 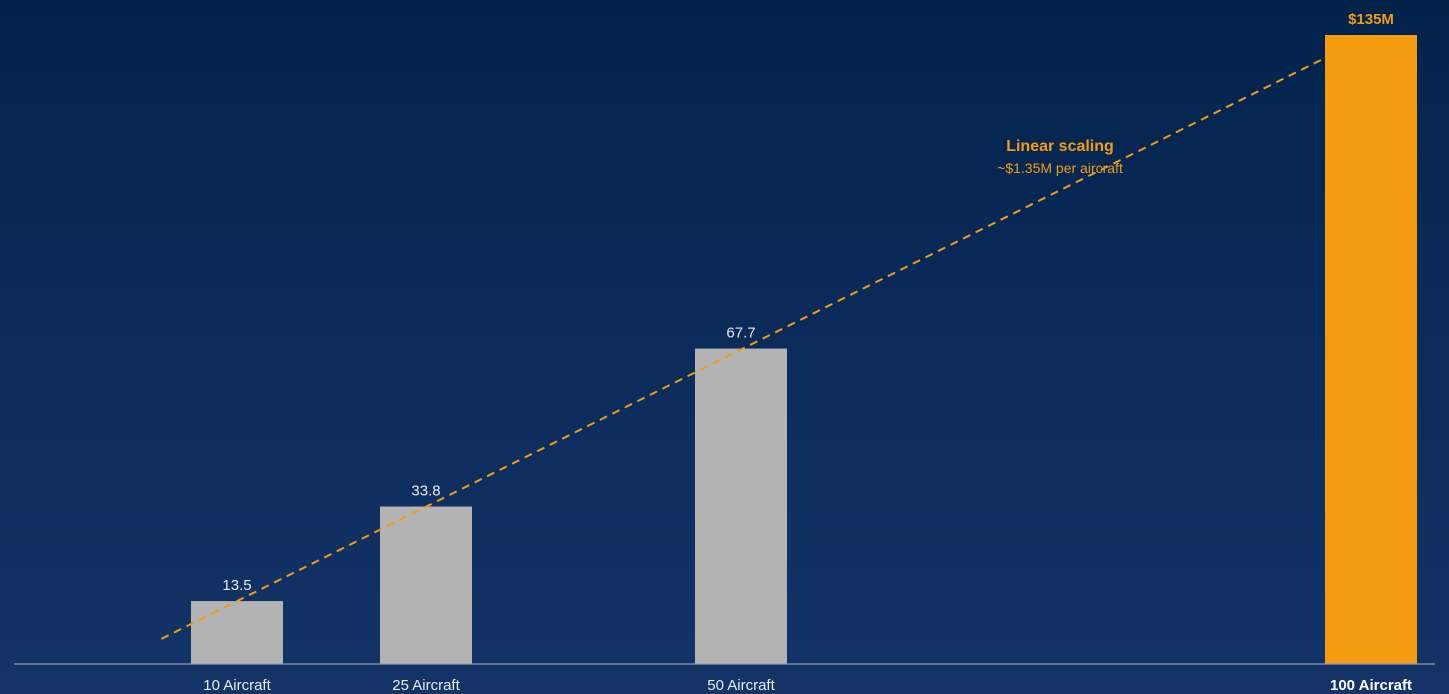 I want to click on category-label-100-aircraft: 100 Aircraft, so click(x=1371, y=685).